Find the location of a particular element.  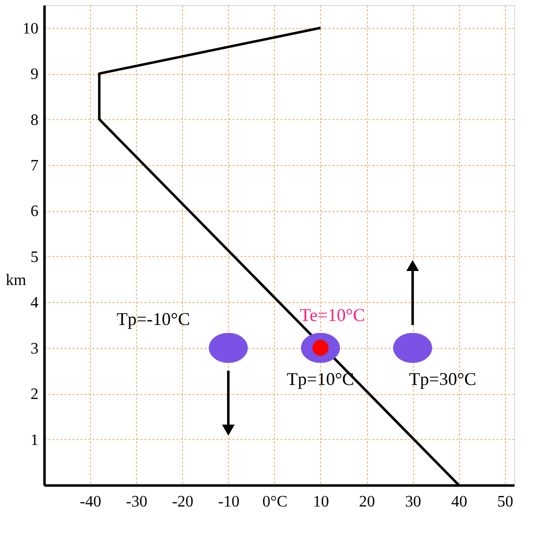

annotation: Tp=-10°C is located at coordinates (153, 318).